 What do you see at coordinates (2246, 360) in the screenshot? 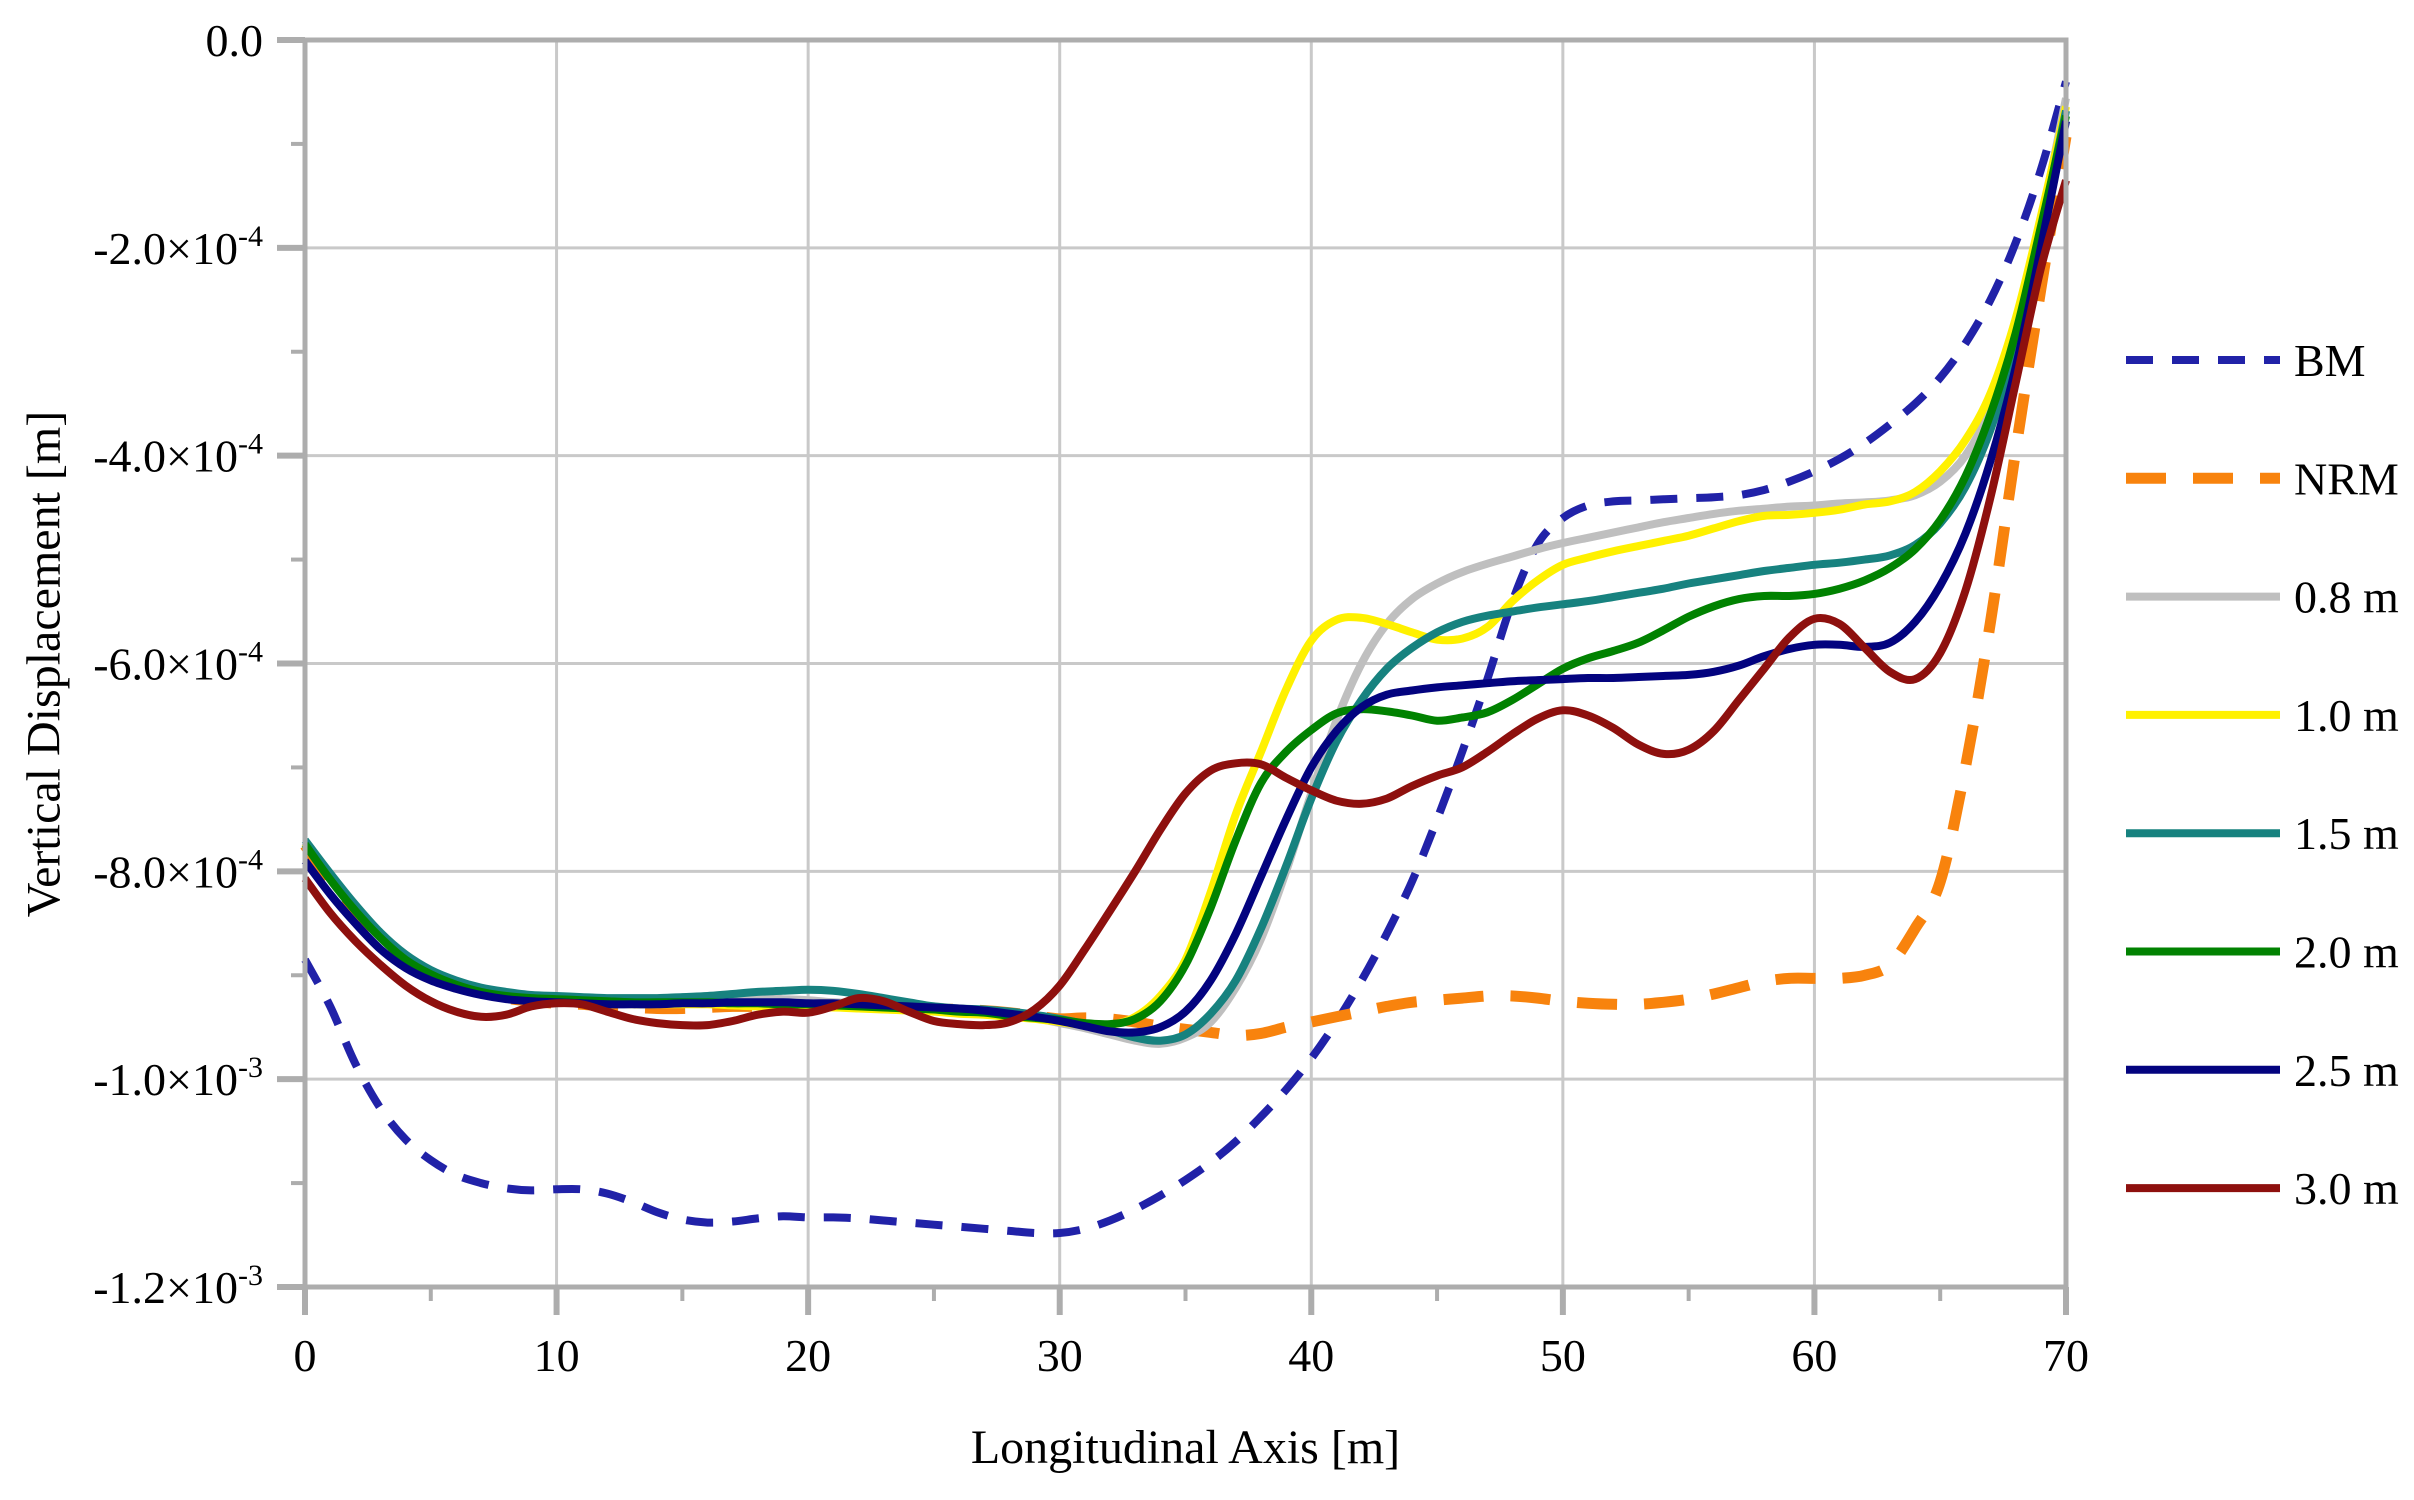
I see `legend-item-BM: BM` at bounding box center [2246, 360].